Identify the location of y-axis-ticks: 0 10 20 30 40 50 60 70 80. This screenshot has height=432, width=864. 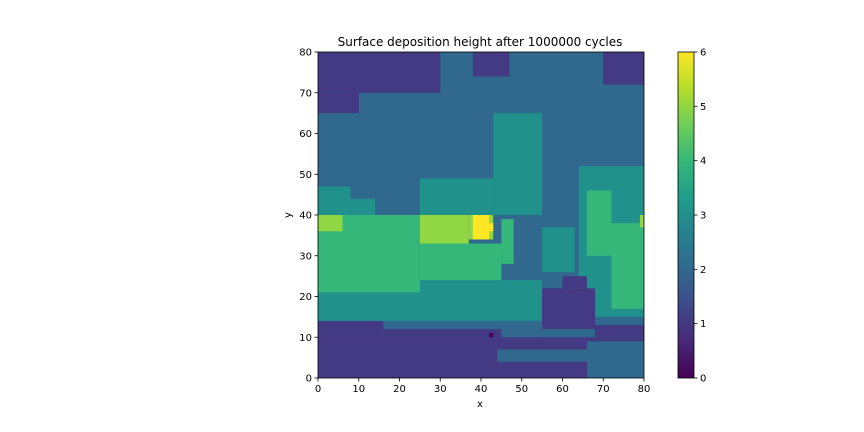
(308, 216).